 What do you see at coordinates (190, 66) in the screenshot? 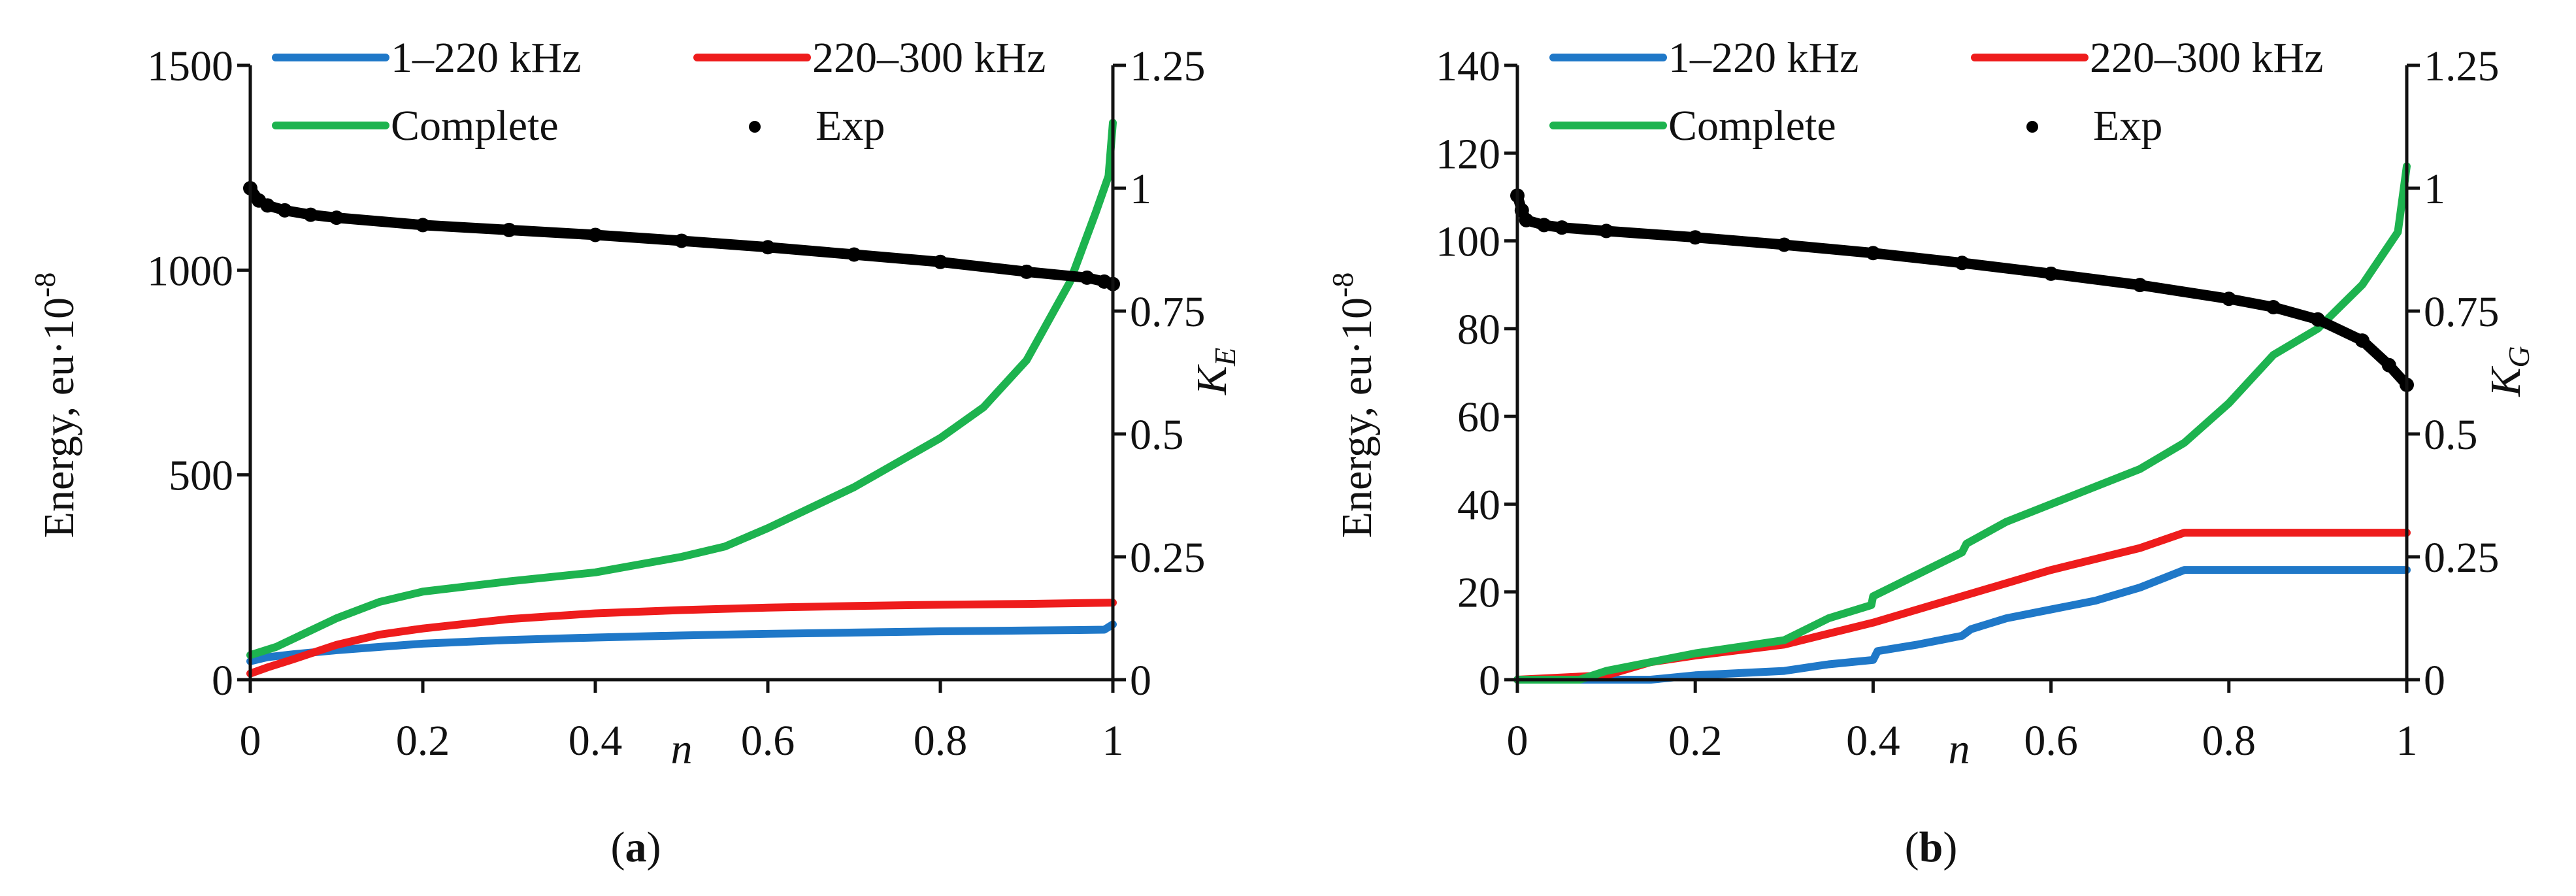
I see `y-tick-label: 1500` at bounding box center [190, 66].